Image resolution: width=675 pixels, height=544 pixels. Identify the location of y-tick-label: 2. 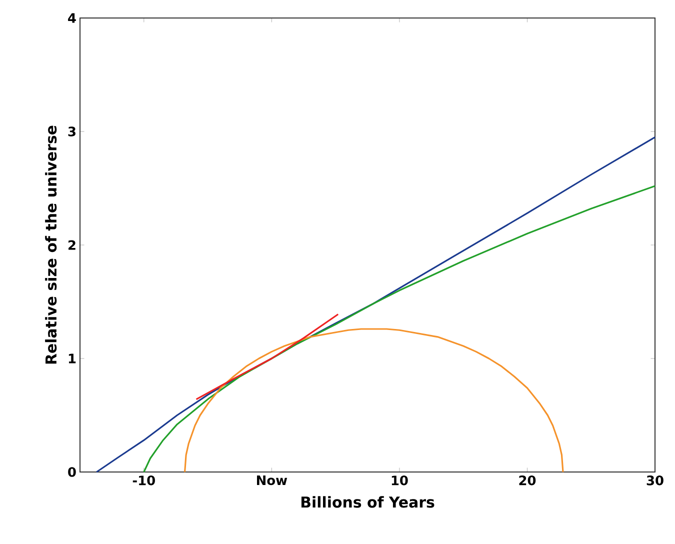
(72, 245).